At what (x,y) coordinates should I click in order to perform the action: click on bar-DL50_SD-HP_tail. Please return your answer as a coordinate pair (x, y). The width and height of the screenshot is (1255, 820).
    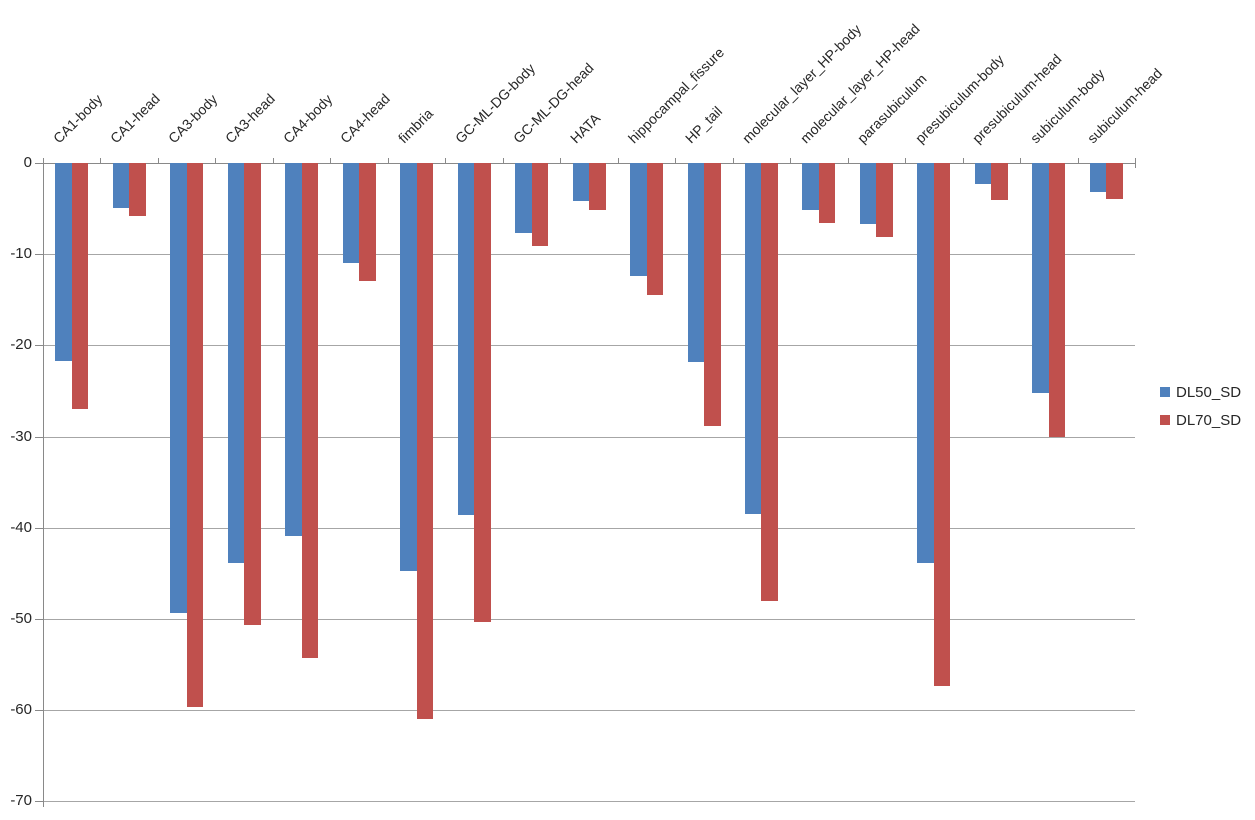
    Looking at the image, I should click on (695, 262).